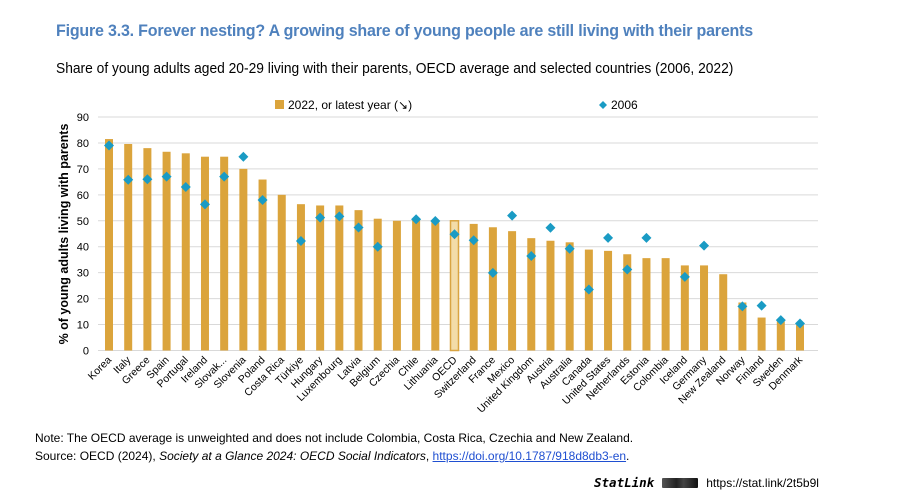  Describe the element at coordinates (97, 456) in the screenshot. I see `source-prefix: Source: OECD (2024),` at that location.